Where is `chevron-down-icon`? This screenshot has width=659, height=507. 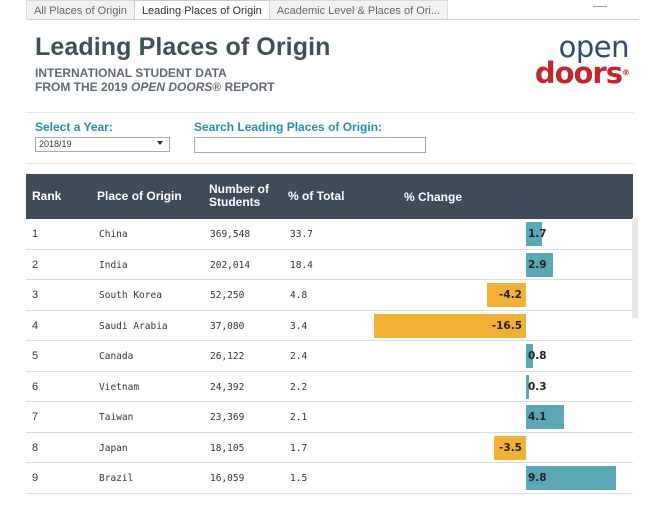
chevron-down-icon is located at coordinates (160, 143).